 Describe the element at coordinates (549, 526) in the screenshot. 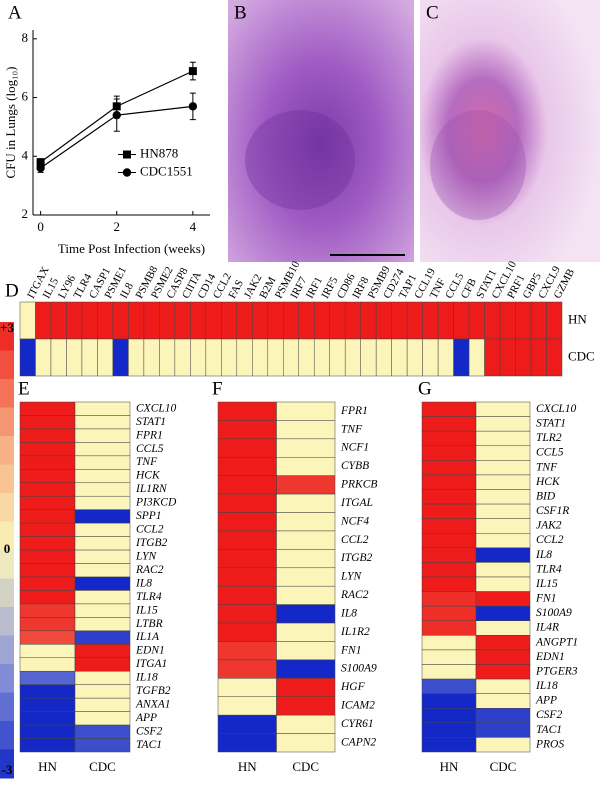

I see `row-label: JAK2` at that location.